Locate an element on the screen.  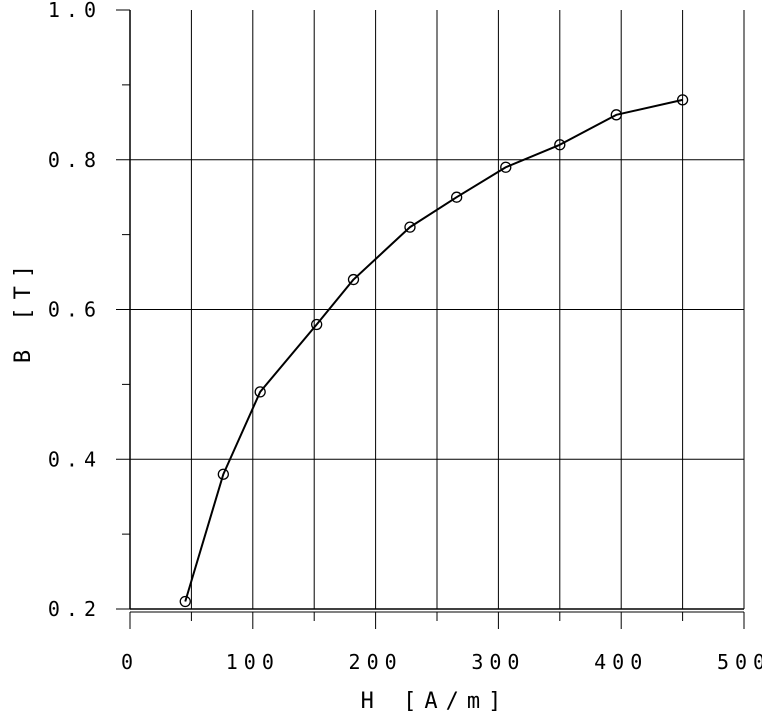
y-tick-label: 1.0 is located at coordinates (75, 11).